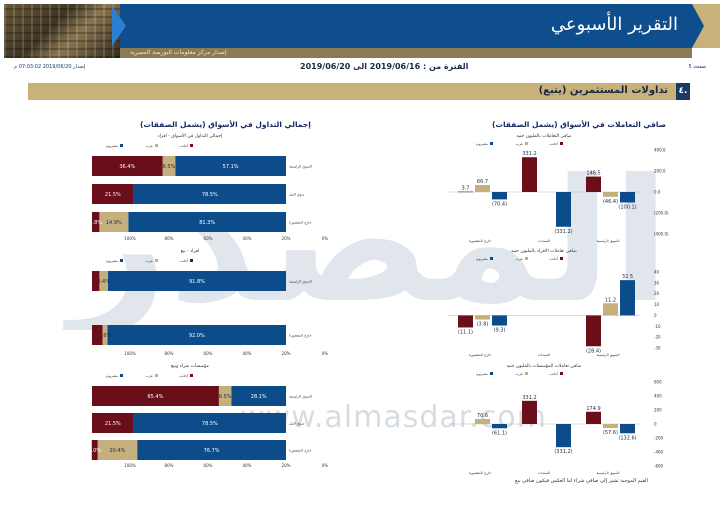 Image resolution: width=720 pixels, height=509 pixels. What do you see at coordinates (593, 331) in the screenshot?
I see `net1-bar-g2-s2` at bounding box center [593, 331].